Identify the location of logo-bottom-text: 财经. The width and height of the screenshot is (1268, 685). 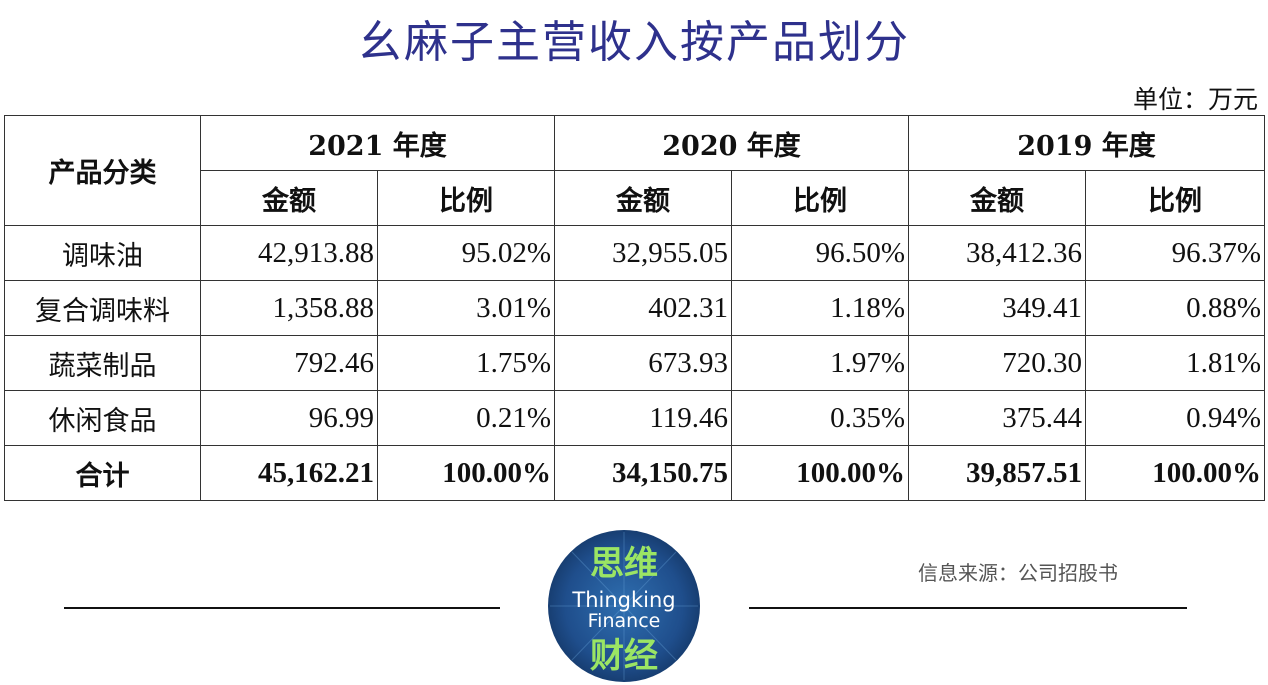
(624, 656).